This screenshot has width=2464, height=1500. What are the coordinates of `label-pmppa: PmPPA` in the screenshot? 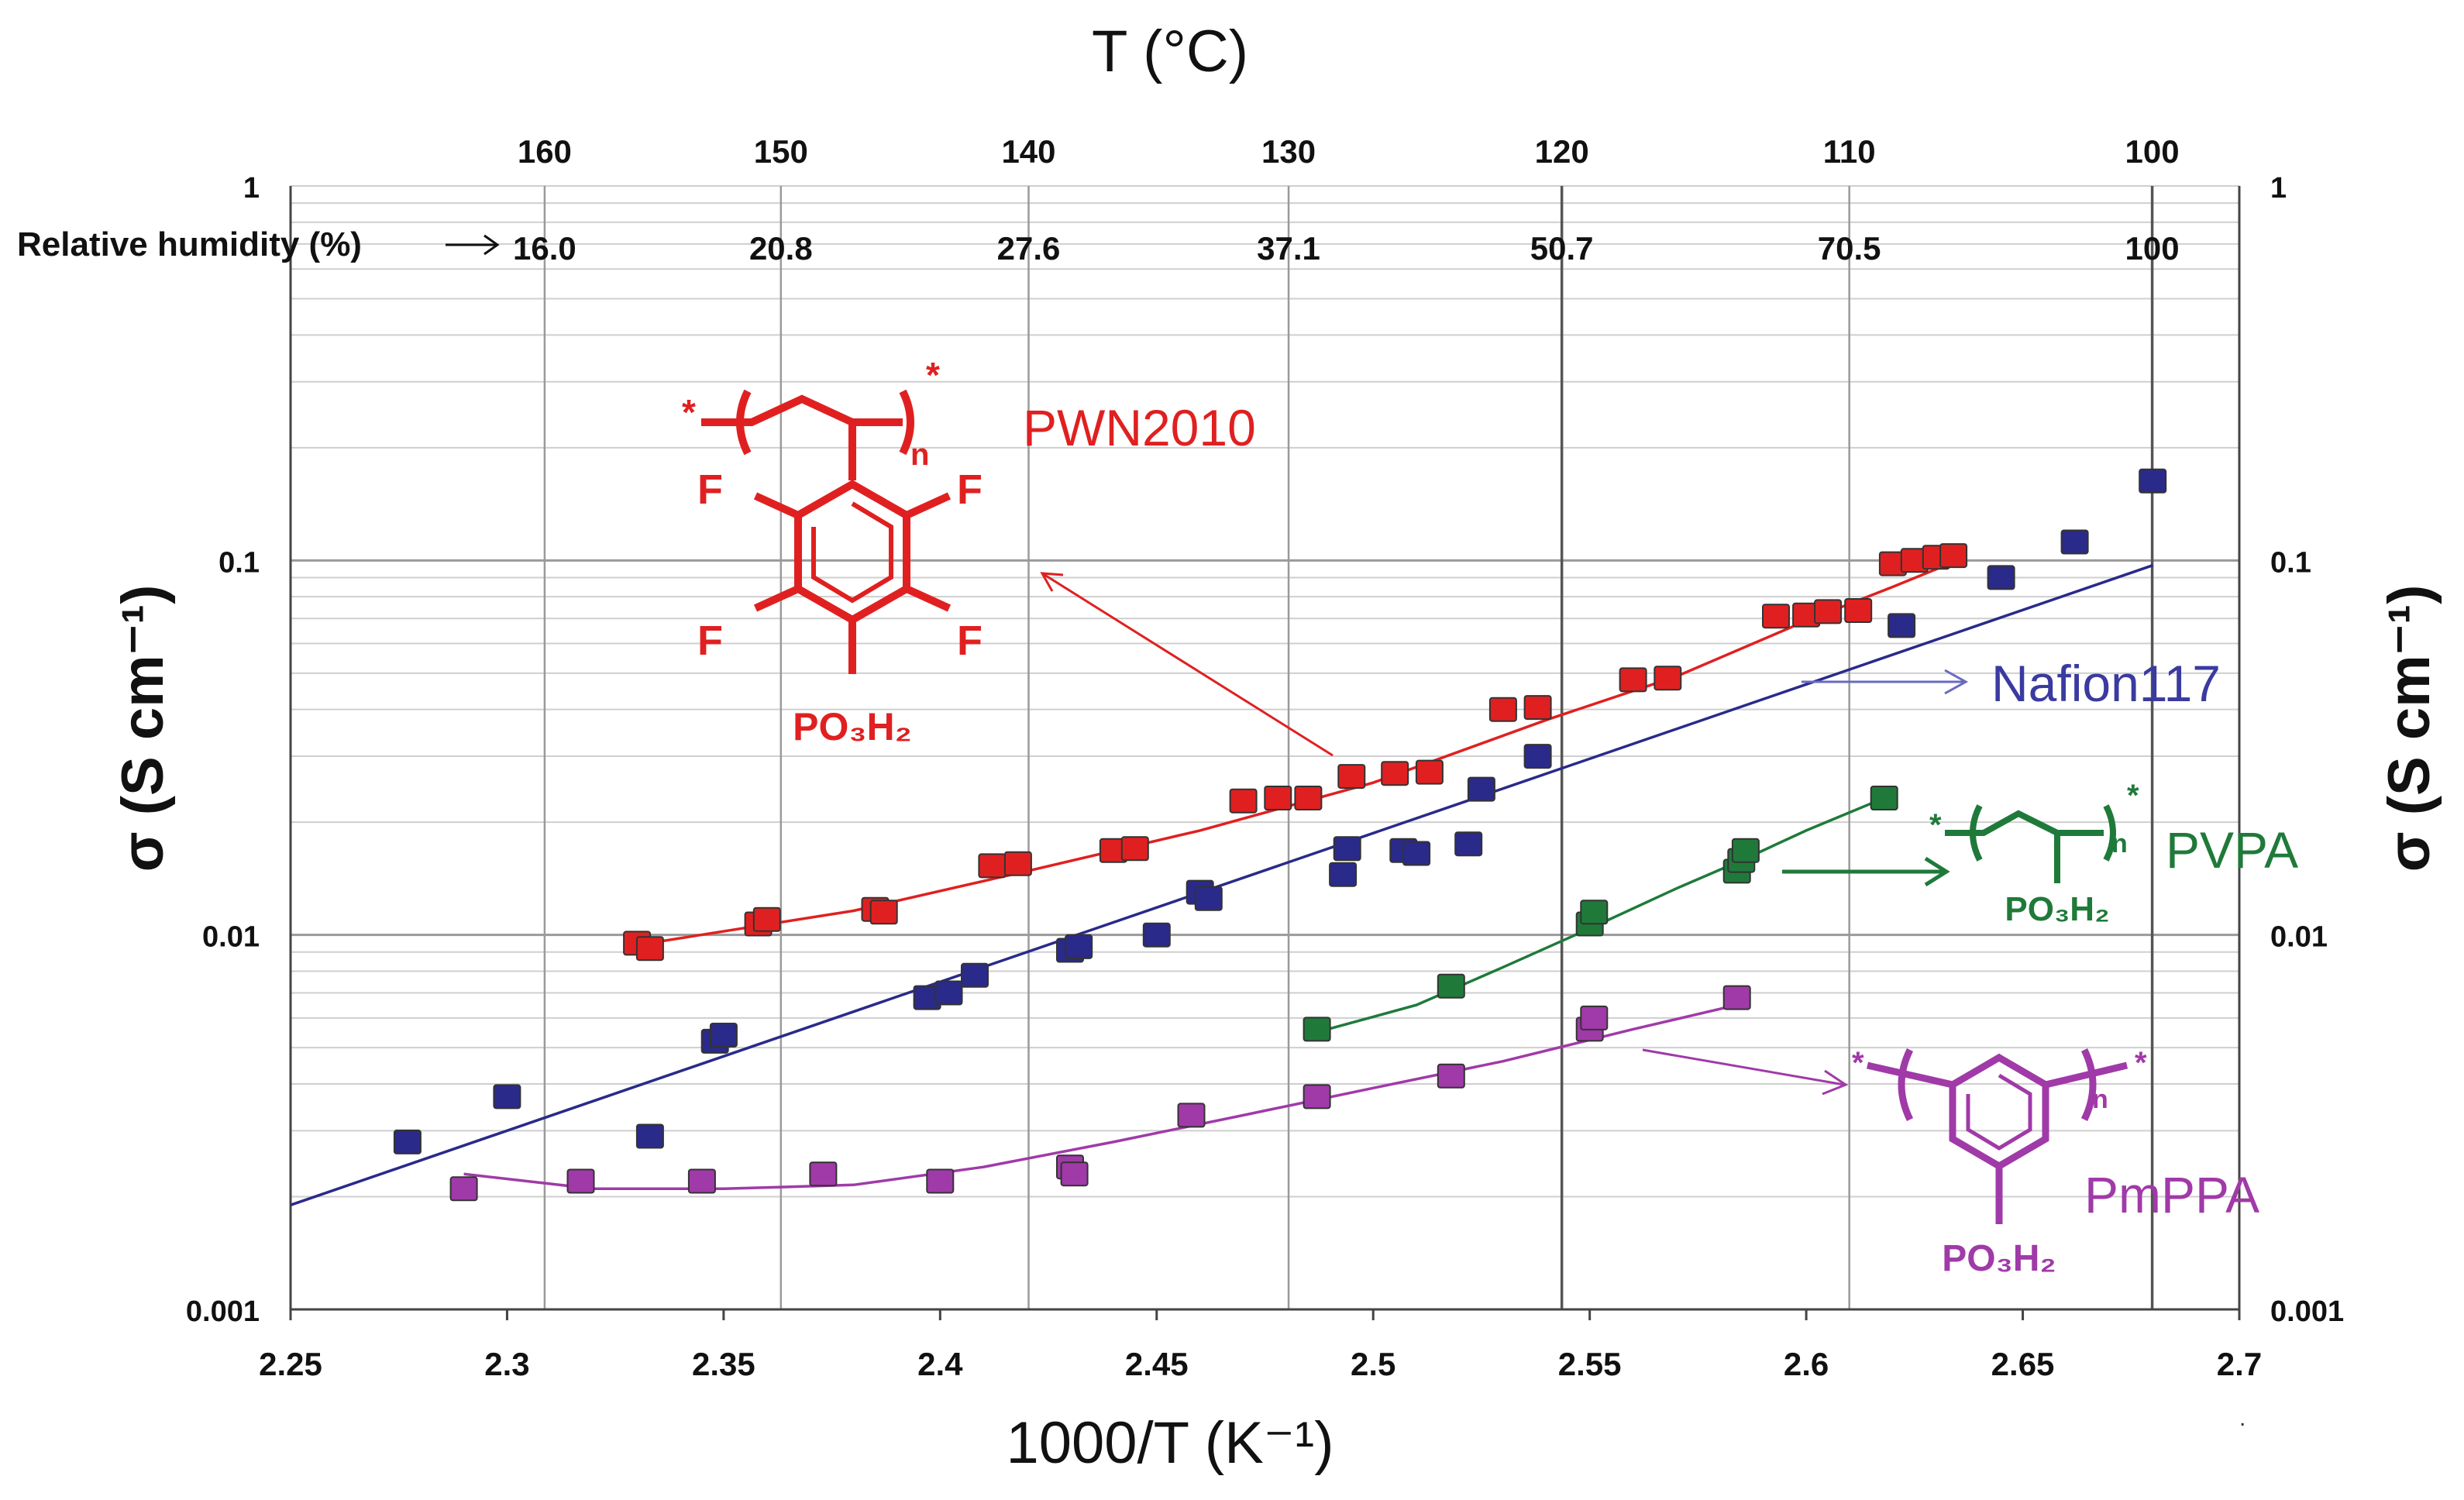 It's located at (2171, 1194).